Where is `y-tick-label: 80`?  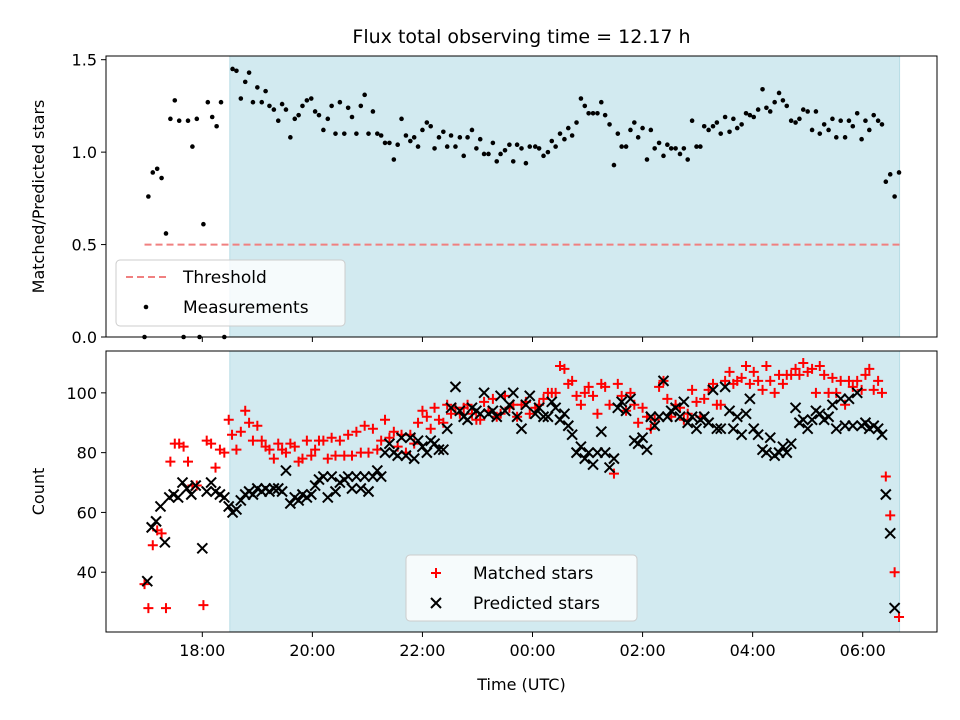 y-tick-label: 80 is located at coordinates (87, 453).